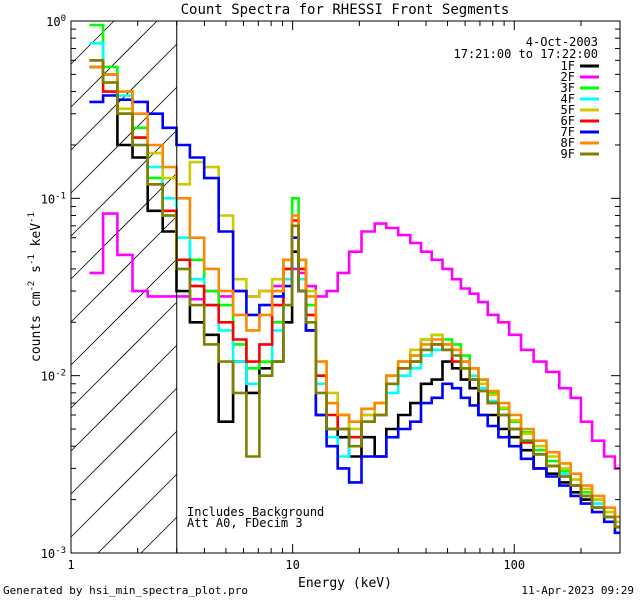 This screenshot has width=640, height=600. I want to click on y-tick-label: 10-3, so click(53, 553).